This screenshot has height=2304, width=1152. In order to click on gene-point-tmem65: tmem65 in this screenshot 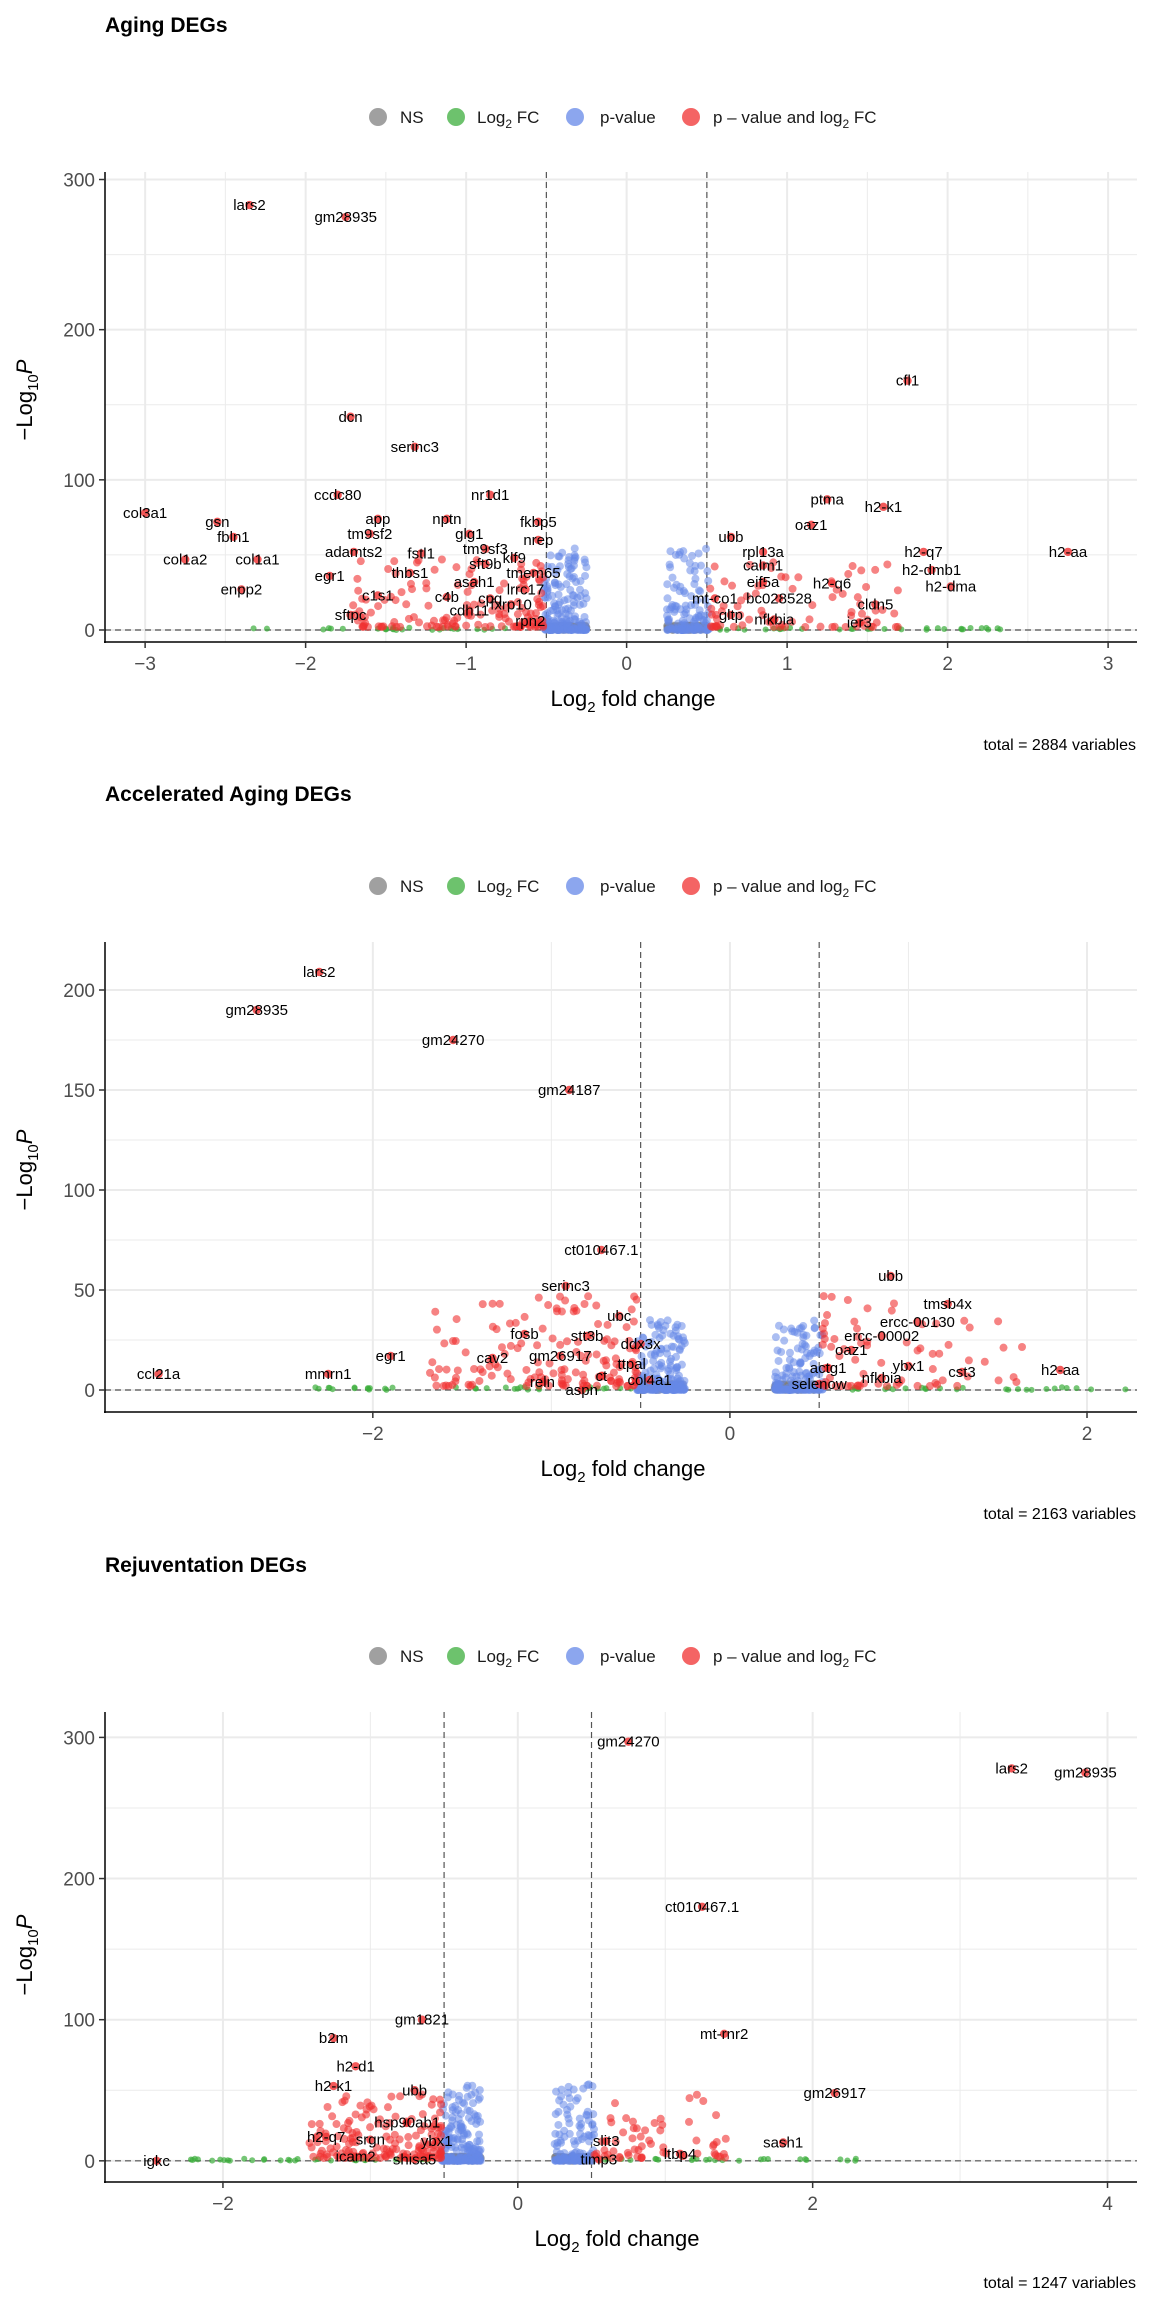, I will do `click(533, 573)`.